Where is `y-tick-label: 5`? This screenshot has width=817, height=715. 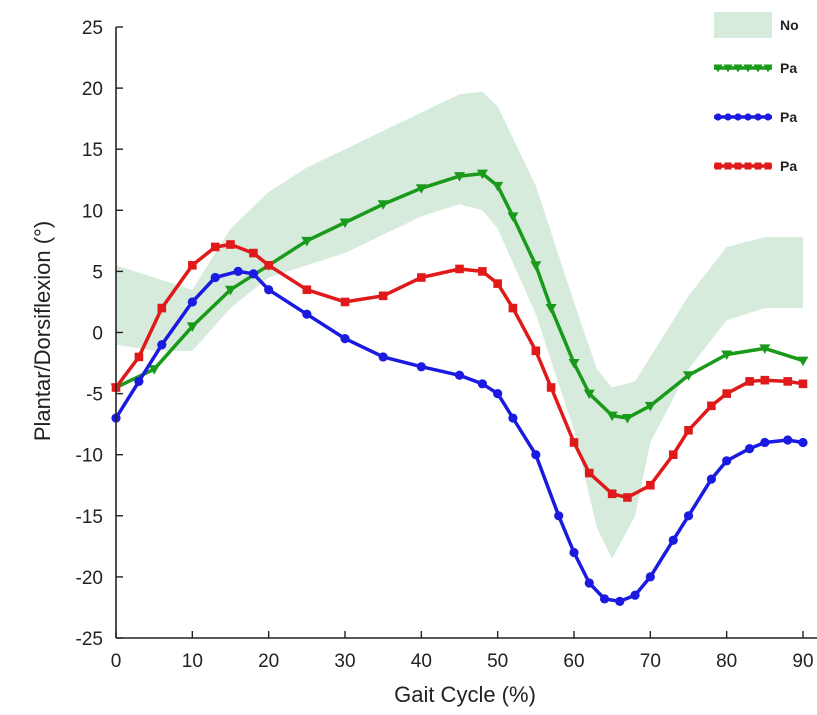 y-tick-label: 5 is located at coordinates (97, 272).